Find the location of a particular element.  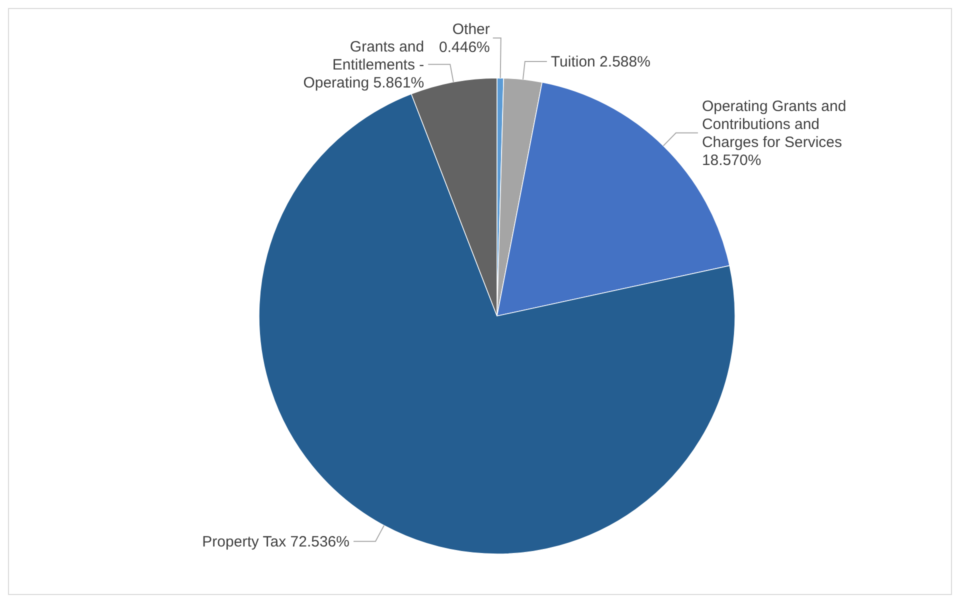

slice-label: Operating Grants and Contributions and Charges for Services is located at coordinates (774, 124).